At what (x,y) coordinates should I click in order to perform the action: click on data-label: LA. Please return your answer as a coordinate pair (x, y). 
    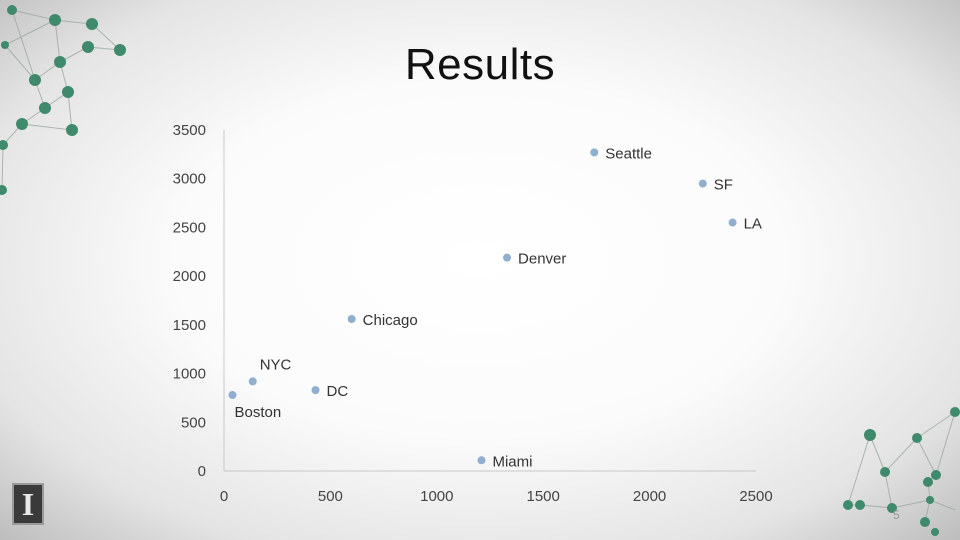
    Looking at the image, I should click on (753, 224).